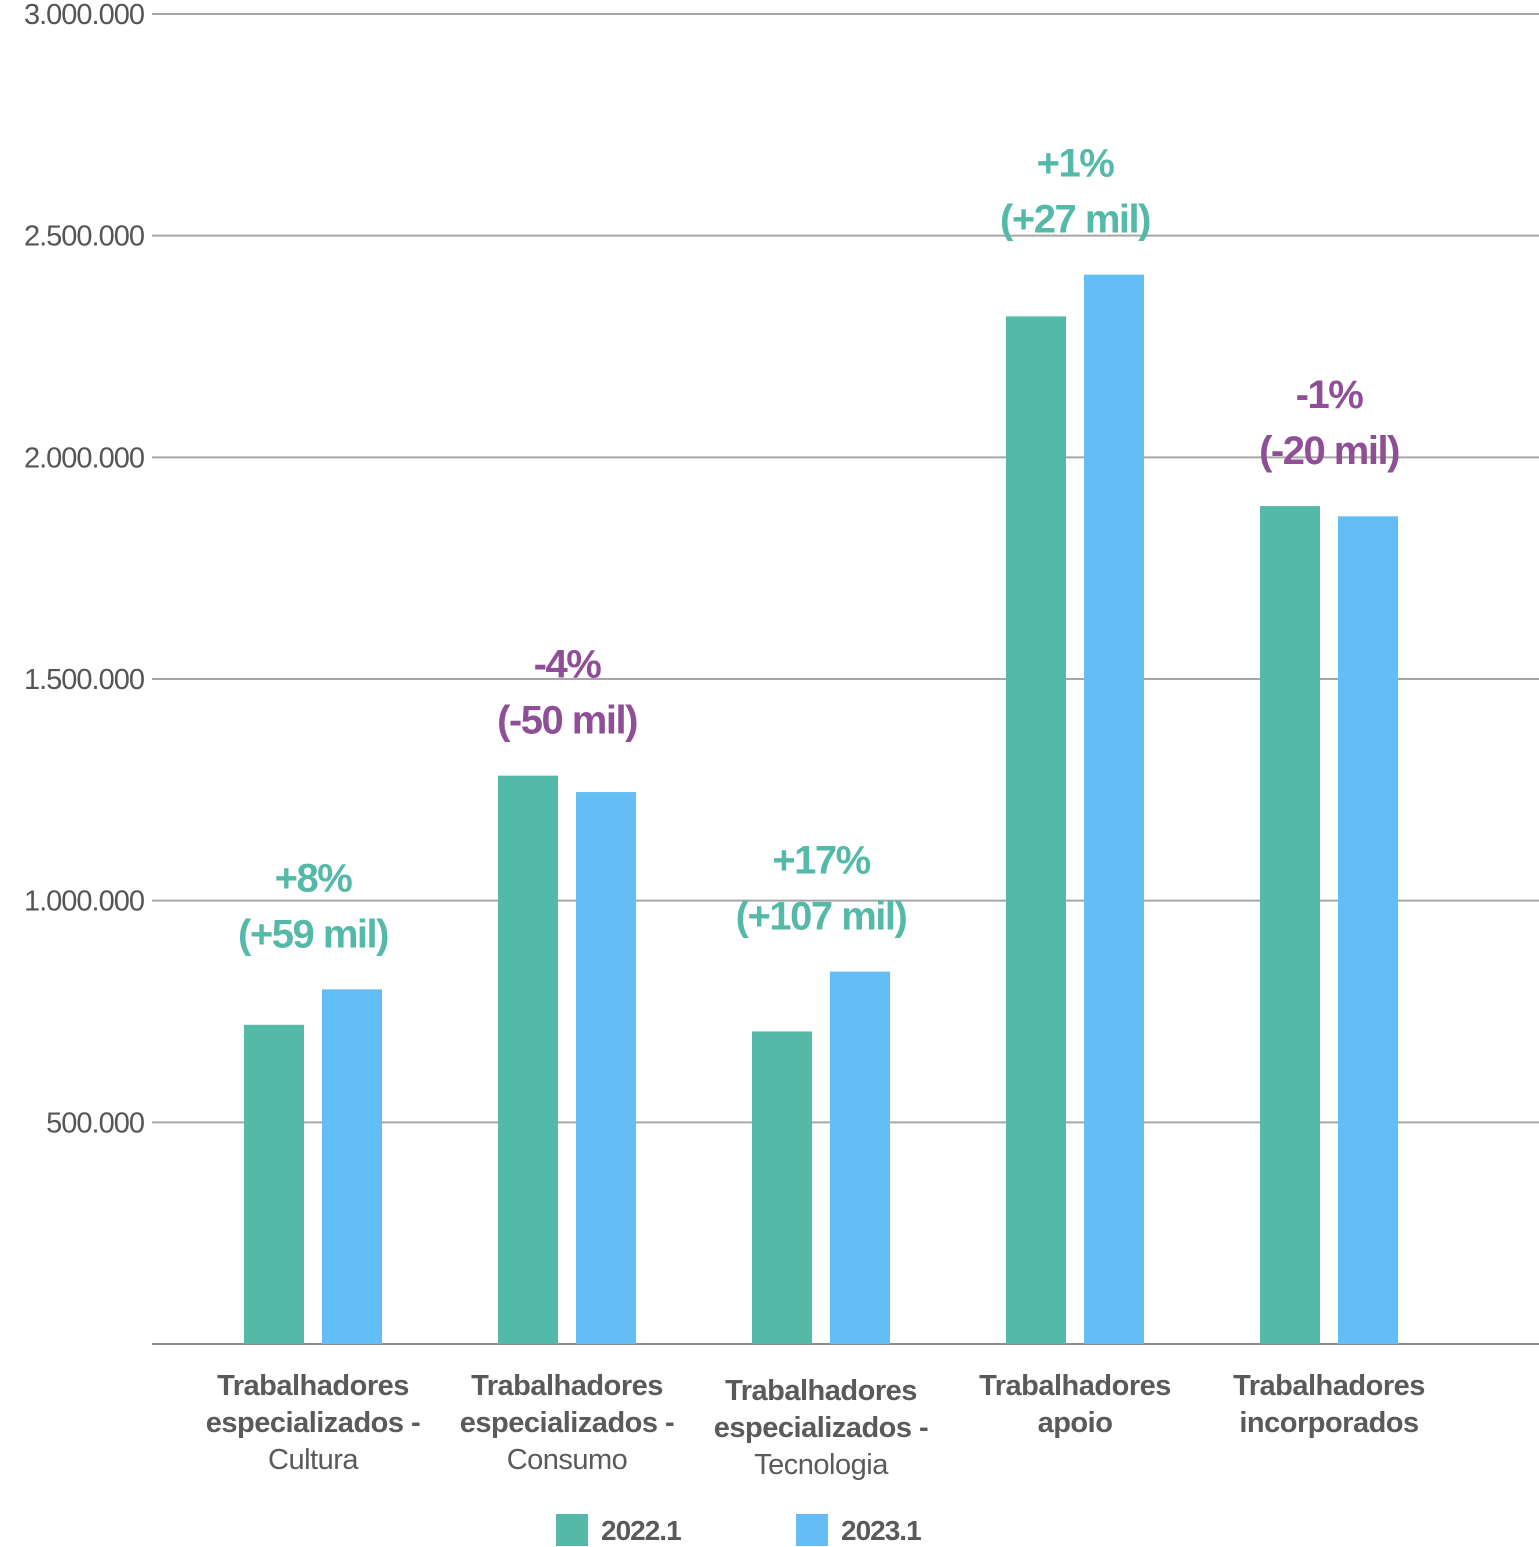 Image resolution: width=1539 pixels, height=1547 pixels. I want to click on annotation-pct: +17%, so click(821, 861).